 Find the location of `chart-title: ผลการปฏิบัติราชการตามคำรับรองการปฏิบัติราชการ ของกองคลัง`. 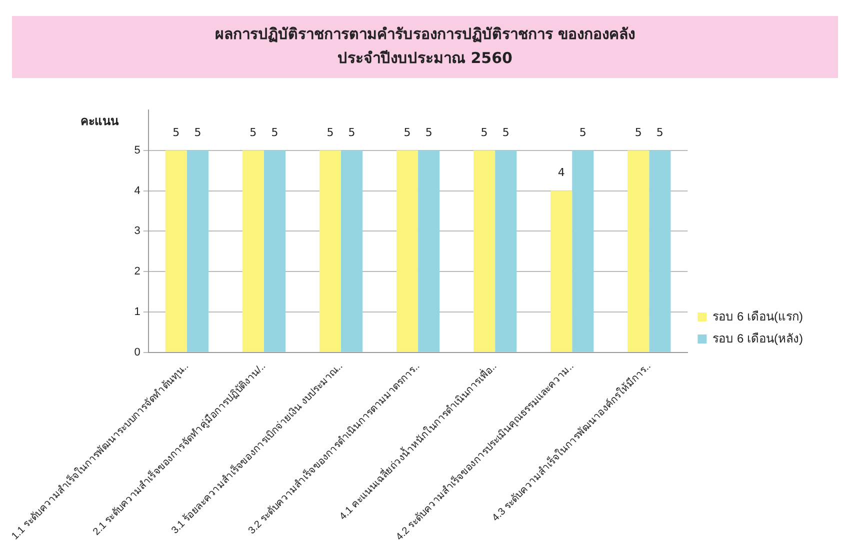

chart-title: ผลการปฏิบัติราชการตามคำรับรองการปฏิบัติราชการ ของกองคลัง is located at coordinates (425, 34).